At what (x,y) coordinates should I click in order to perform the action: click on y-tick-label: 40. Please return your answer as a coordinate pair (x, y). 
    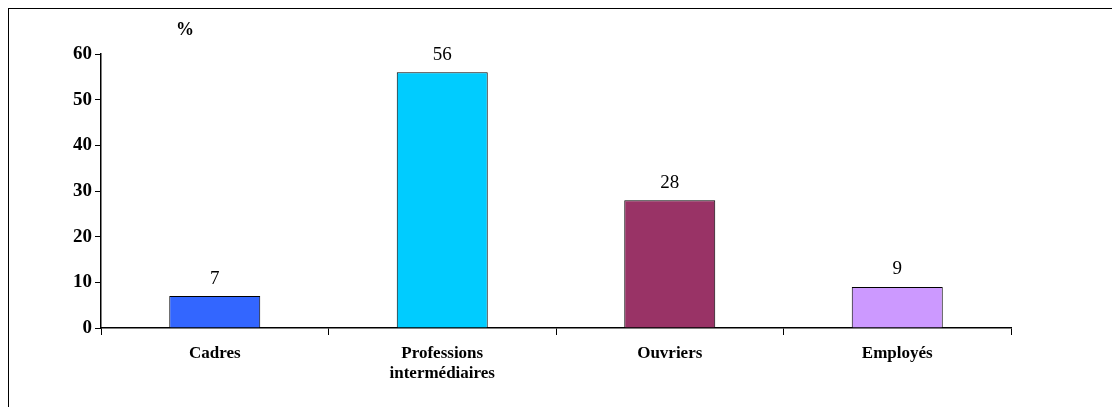
    Looking at the image, I should click on (82, 144).